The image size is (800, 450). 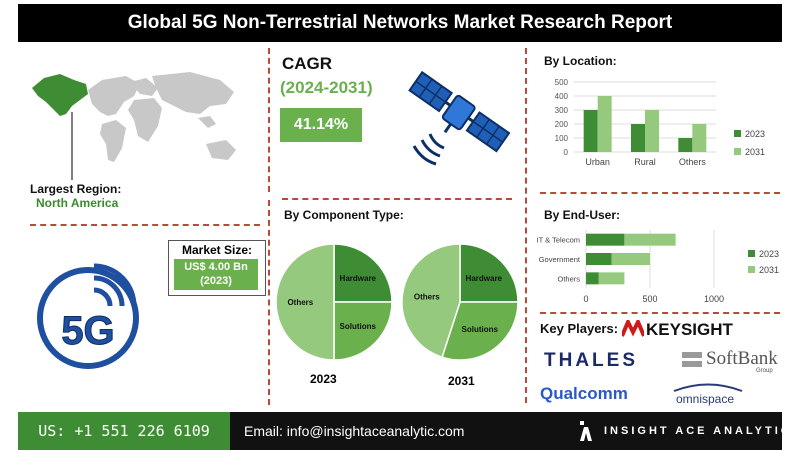 I want to click on cagr-value: 41.14%, so click(x=321, y=125).